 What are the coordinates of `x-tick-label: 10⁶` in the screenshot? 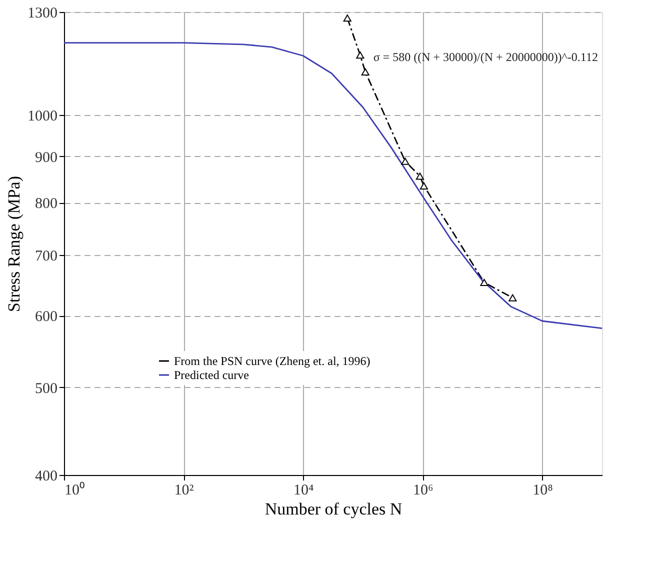 It's located at (423, 490).